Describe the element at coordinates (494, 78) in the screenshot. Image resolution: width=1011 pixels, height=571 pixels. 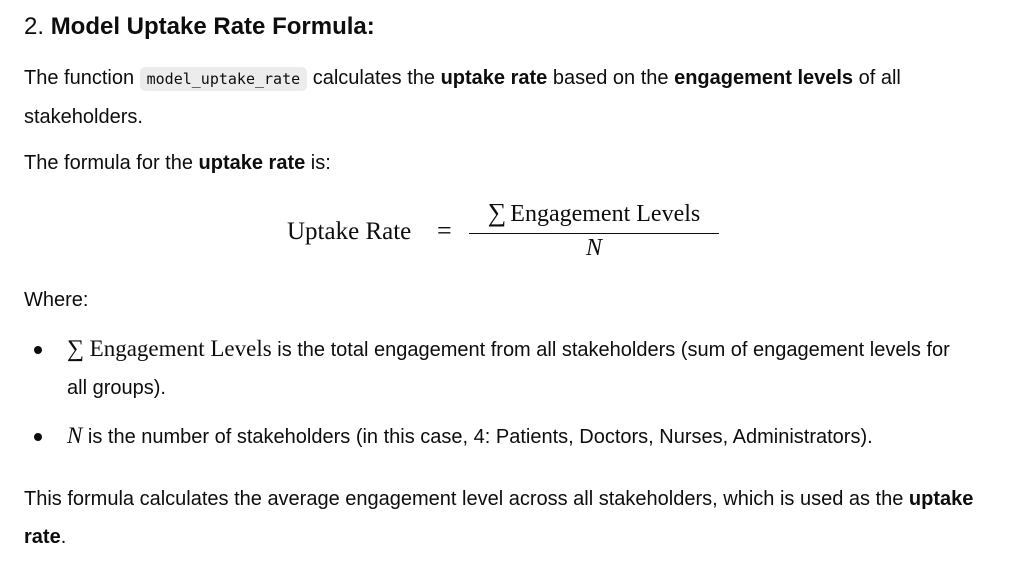
I see `intro-bold-uptake-rate: uptake rate` at that location.